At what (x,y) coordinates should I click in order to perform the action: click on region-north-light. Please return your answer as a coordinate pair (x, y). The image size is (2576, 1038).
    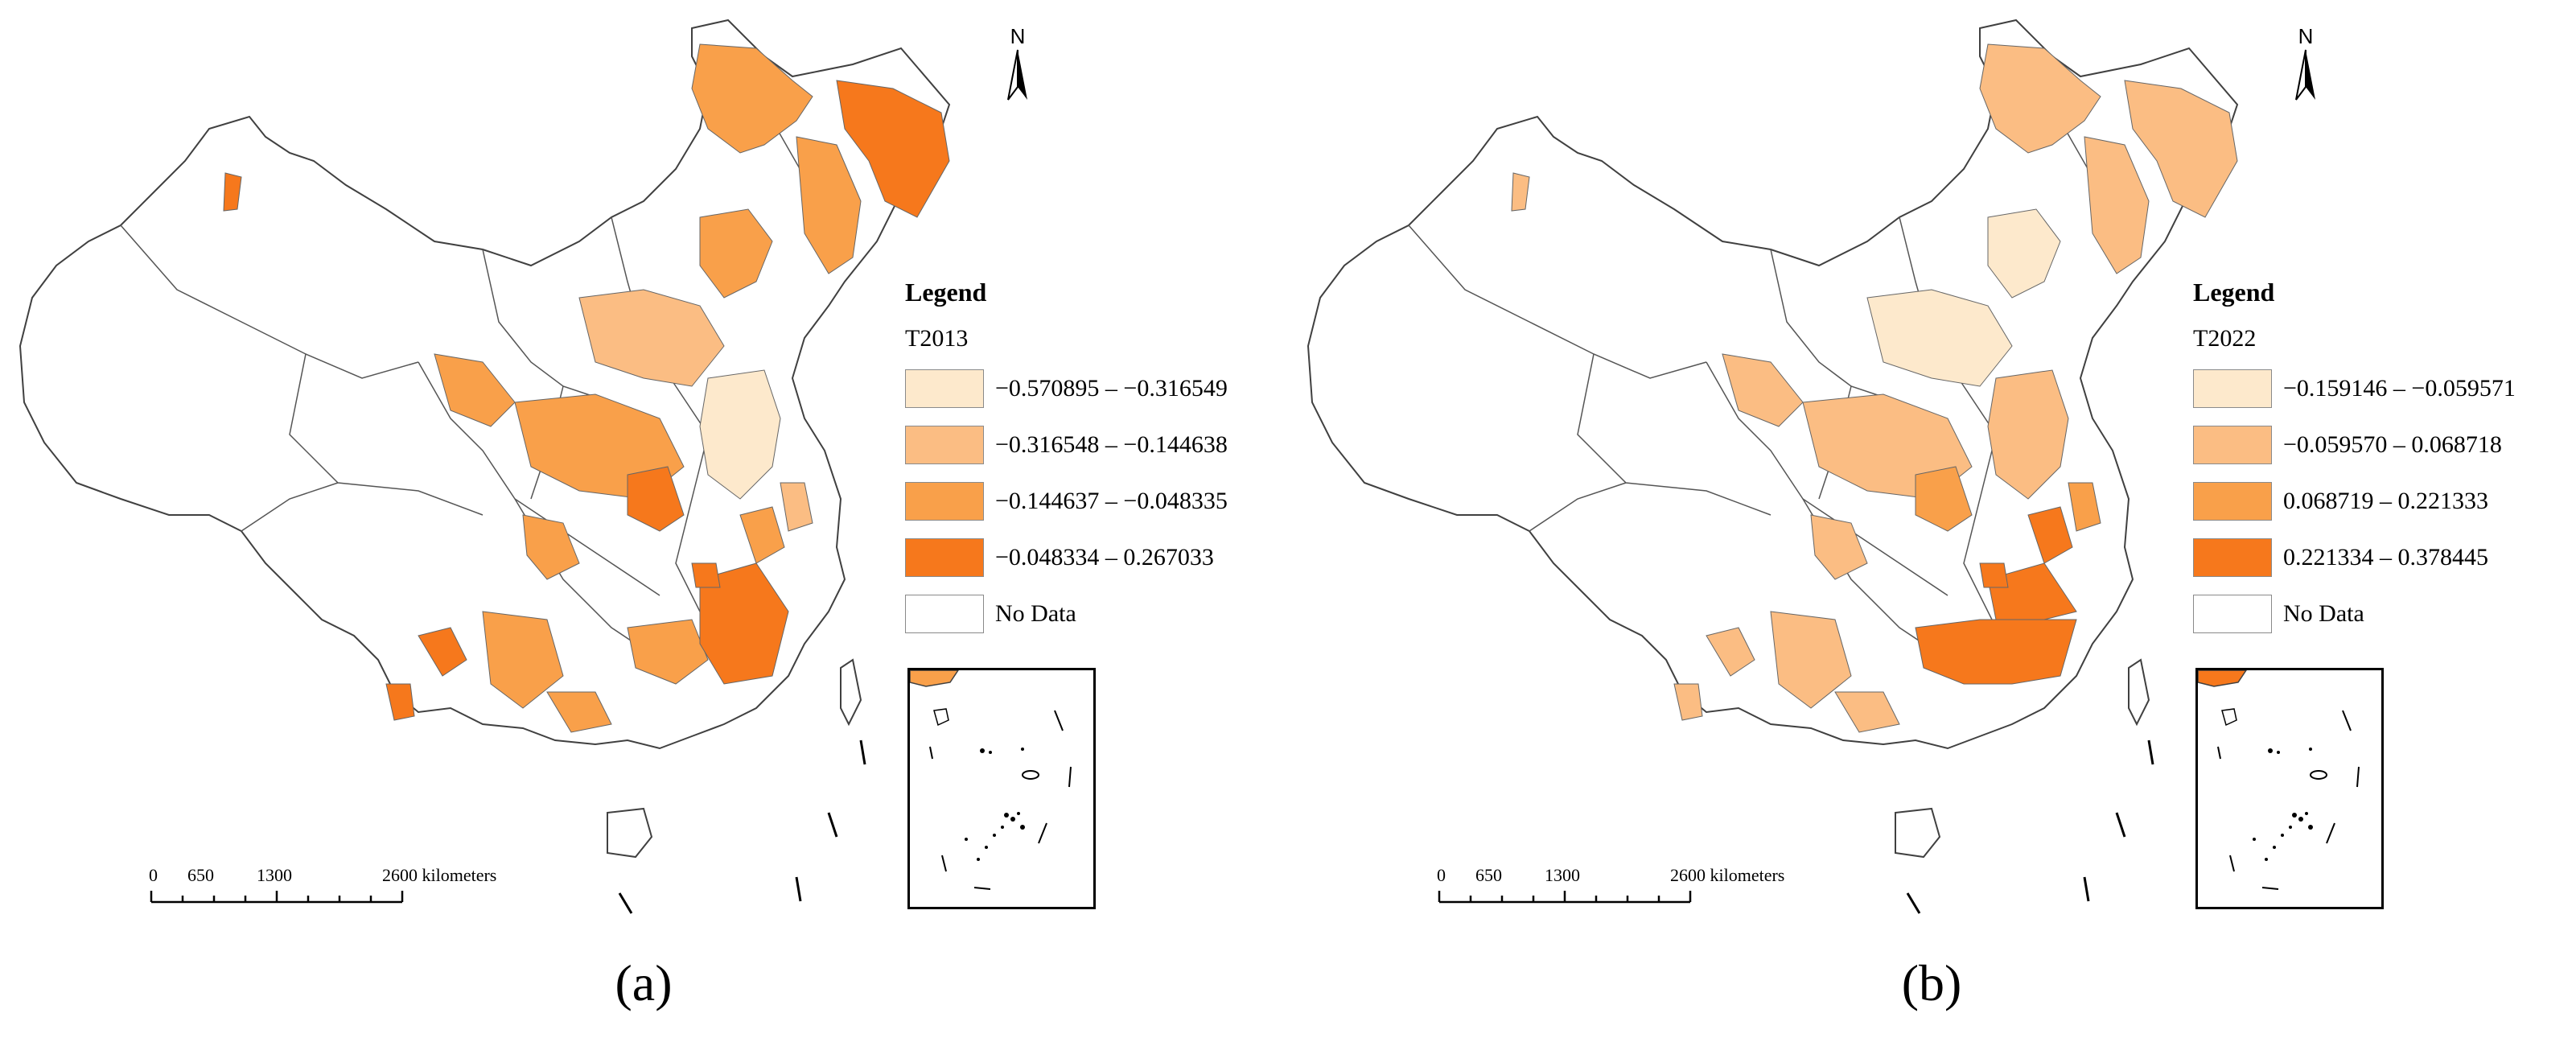
    Looking at the image, I should click on (651, 338).